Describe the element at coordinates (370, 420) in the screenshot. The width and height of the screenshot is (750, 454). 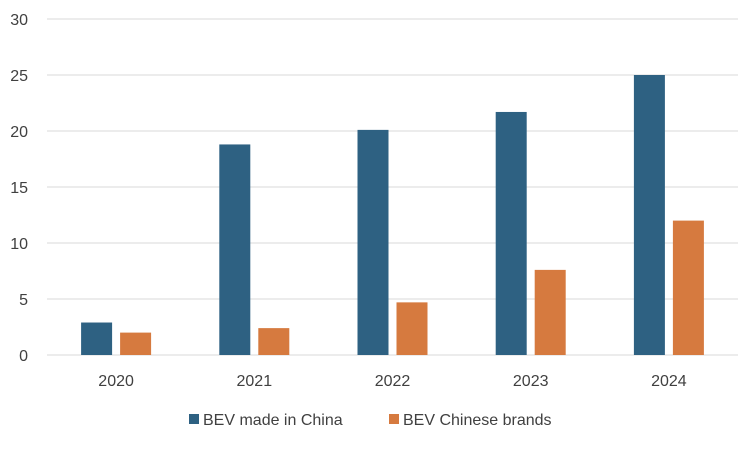
I see `legend: BEV made in China BEV Chinese brands` at that location.